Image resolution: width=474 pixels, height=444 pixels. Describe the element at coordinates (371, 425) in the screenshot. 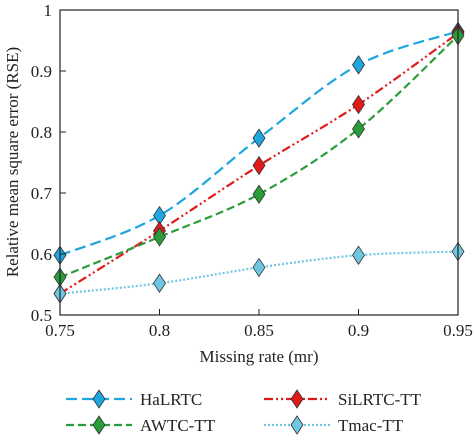

I see `legend-label-tmac-tt: Tmac-TT` at that location.